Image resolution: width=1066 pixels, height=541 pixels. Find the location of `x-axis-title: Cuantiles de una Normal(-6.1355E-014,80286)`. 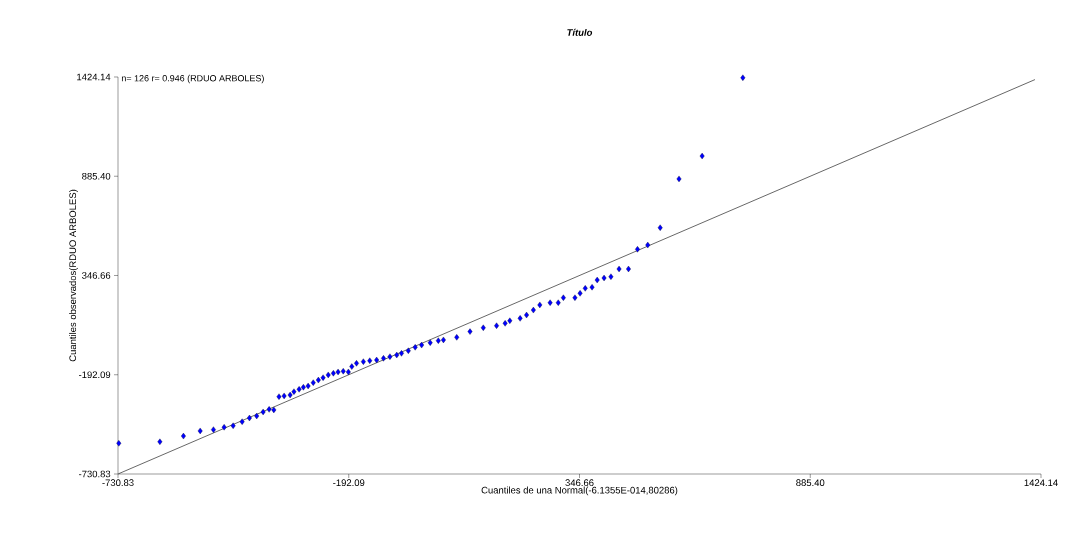

x-axis-title: Cuantiles de una Normal(-6.1355E-014,80286) is located at coordinates (579, 491).